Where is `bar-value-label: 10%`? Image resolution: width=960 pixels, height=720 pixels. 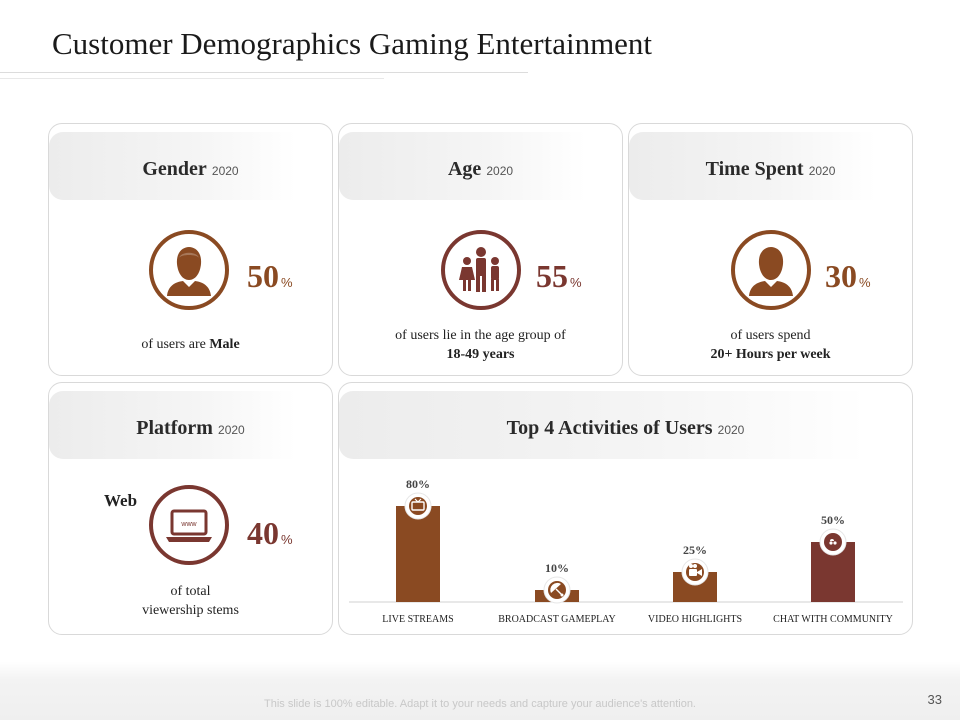 bar-value-label: 10% is located at coordinates (557, 568).